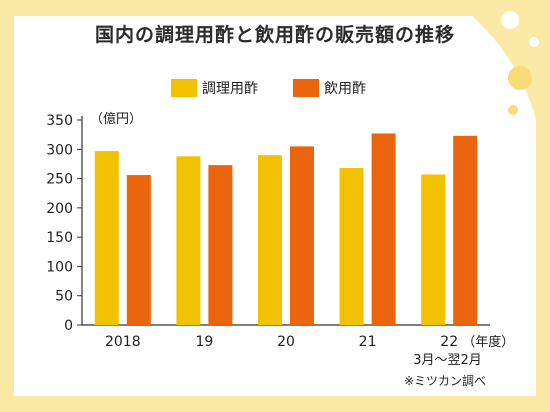  What do you see at coordinates (116, 119) in the screenshot?
I see `y-axis-unit-label: （億円）` at bounding box center [116, 119].